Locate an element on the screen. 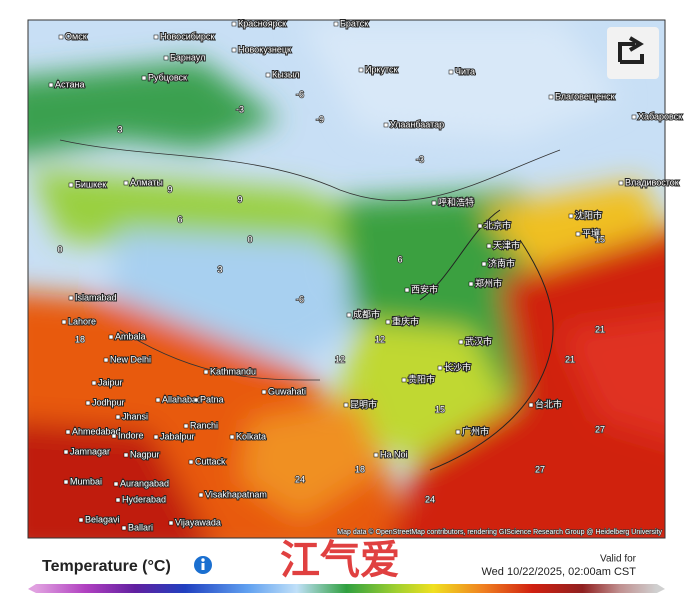  city-label: 西安市 is located at coordinates (424, 288).